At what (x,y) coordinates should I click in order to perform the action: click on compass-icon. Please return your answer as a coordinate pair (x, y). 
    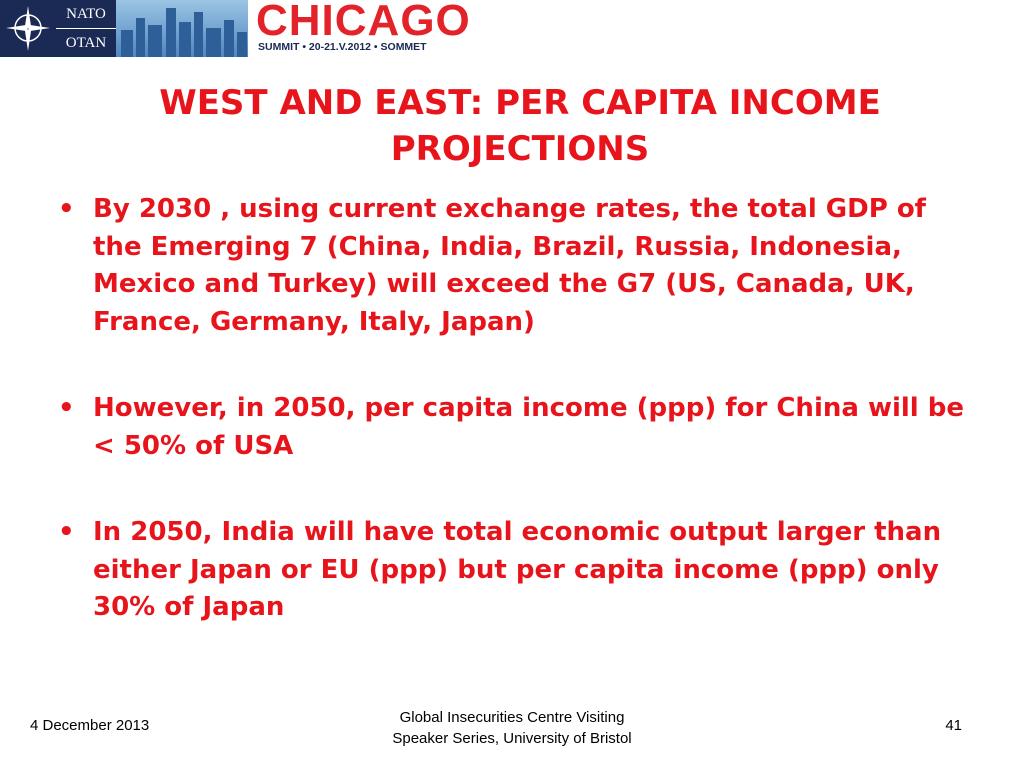
    Looking at the image, I should click on (28, 28).